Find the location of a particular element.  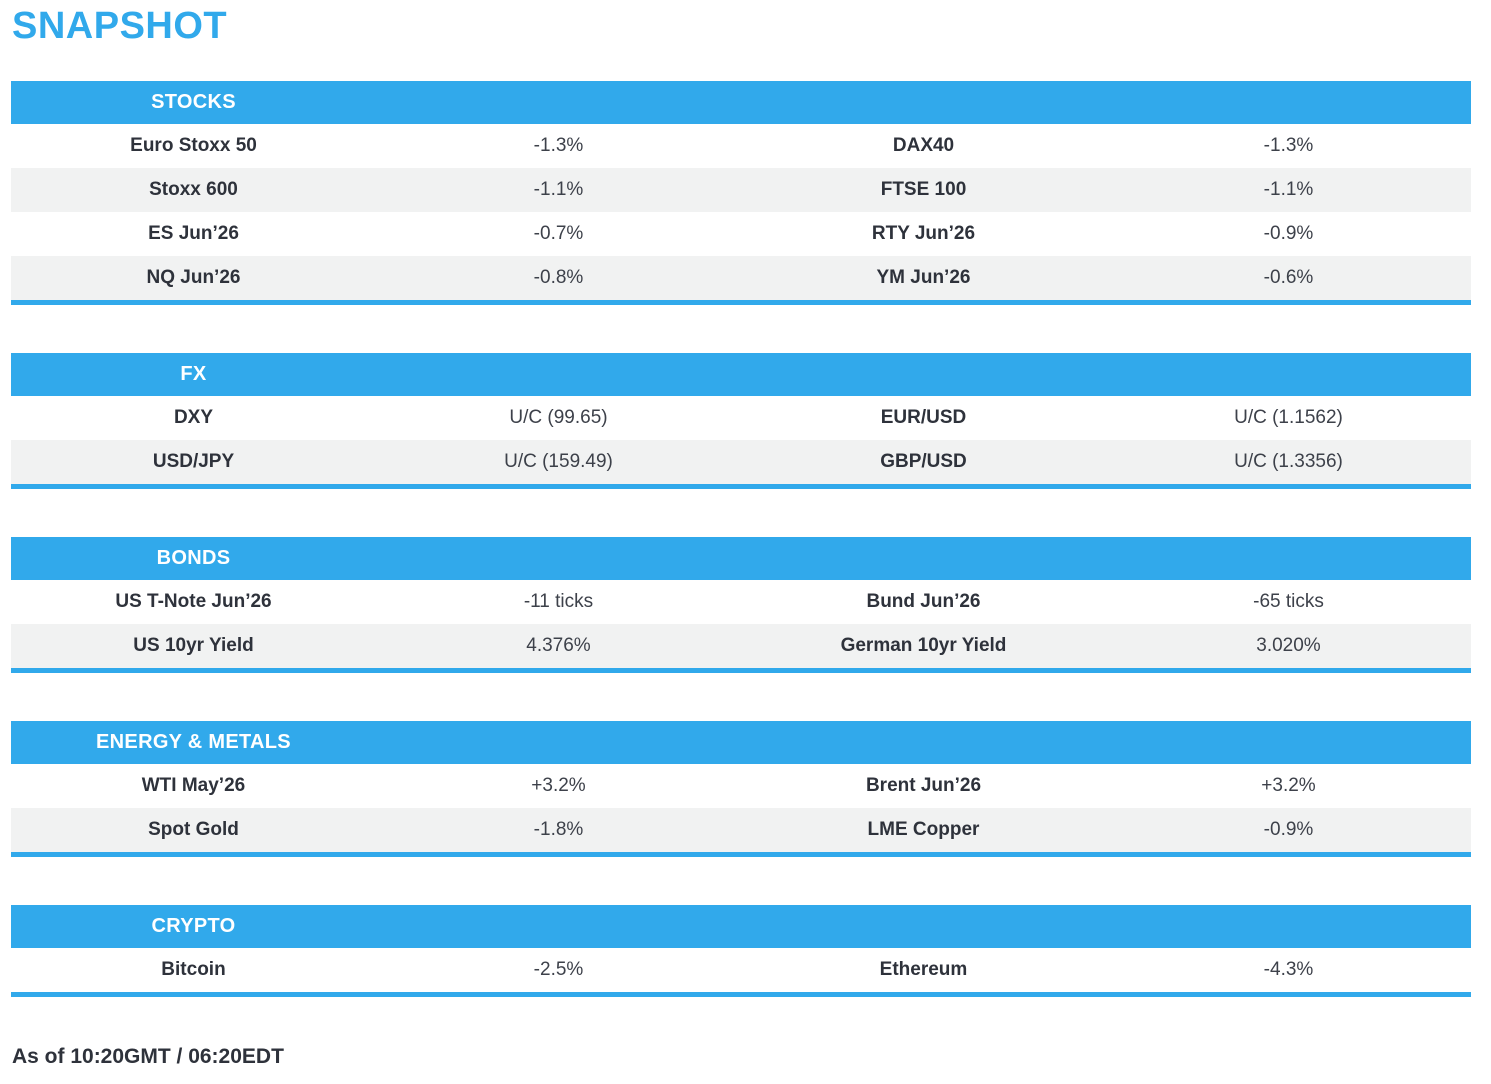

table-row: DXY U/C (99.65) EUR/USD U/C (1.1562) is located at coordinates (741, 417).